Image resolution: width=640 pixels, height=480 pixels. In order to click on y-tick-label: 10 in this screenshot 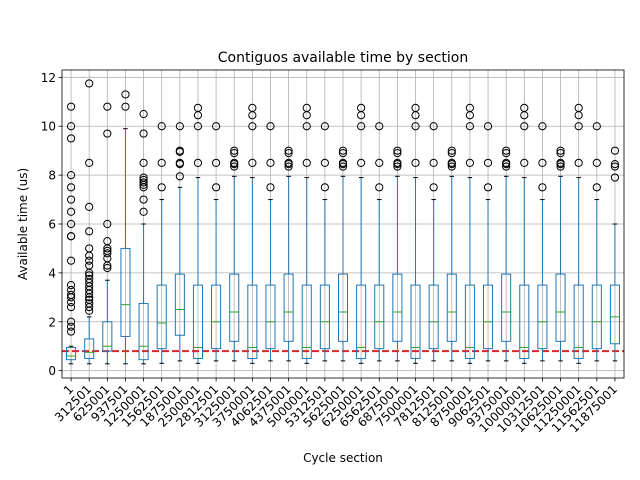, I will do `click(48, 127)`.